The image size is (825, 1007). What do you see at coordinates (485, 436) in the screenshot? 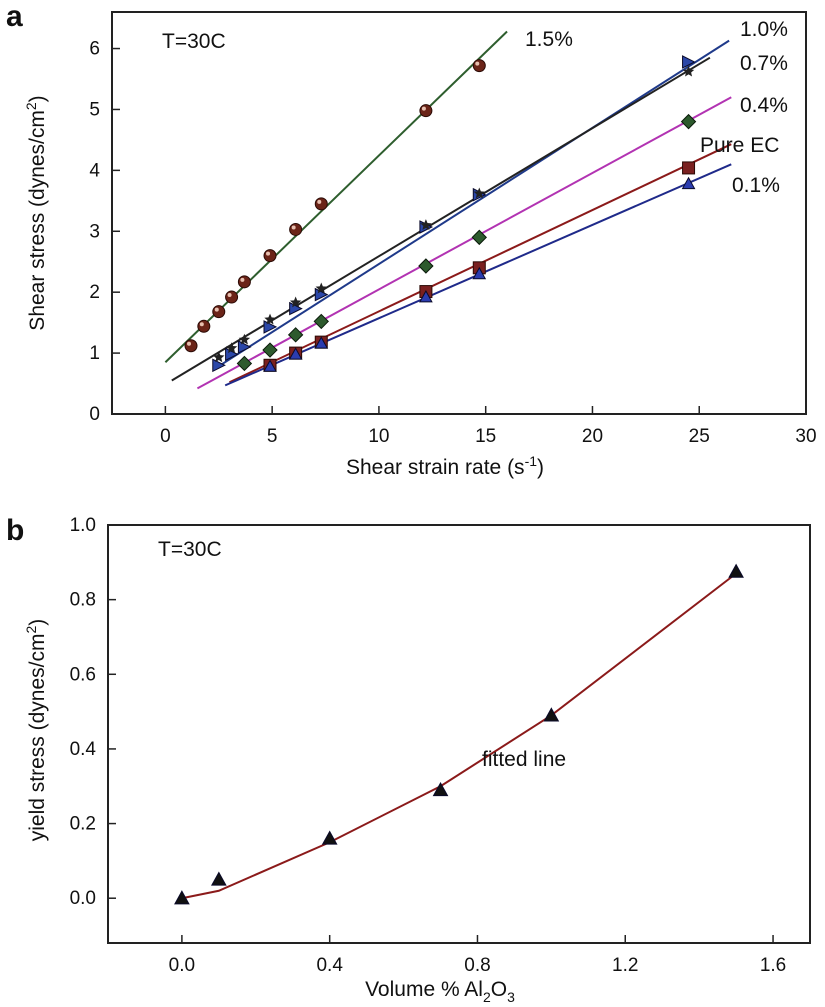
I see `x-tick-label: 15` at bounding box center [485, 436].